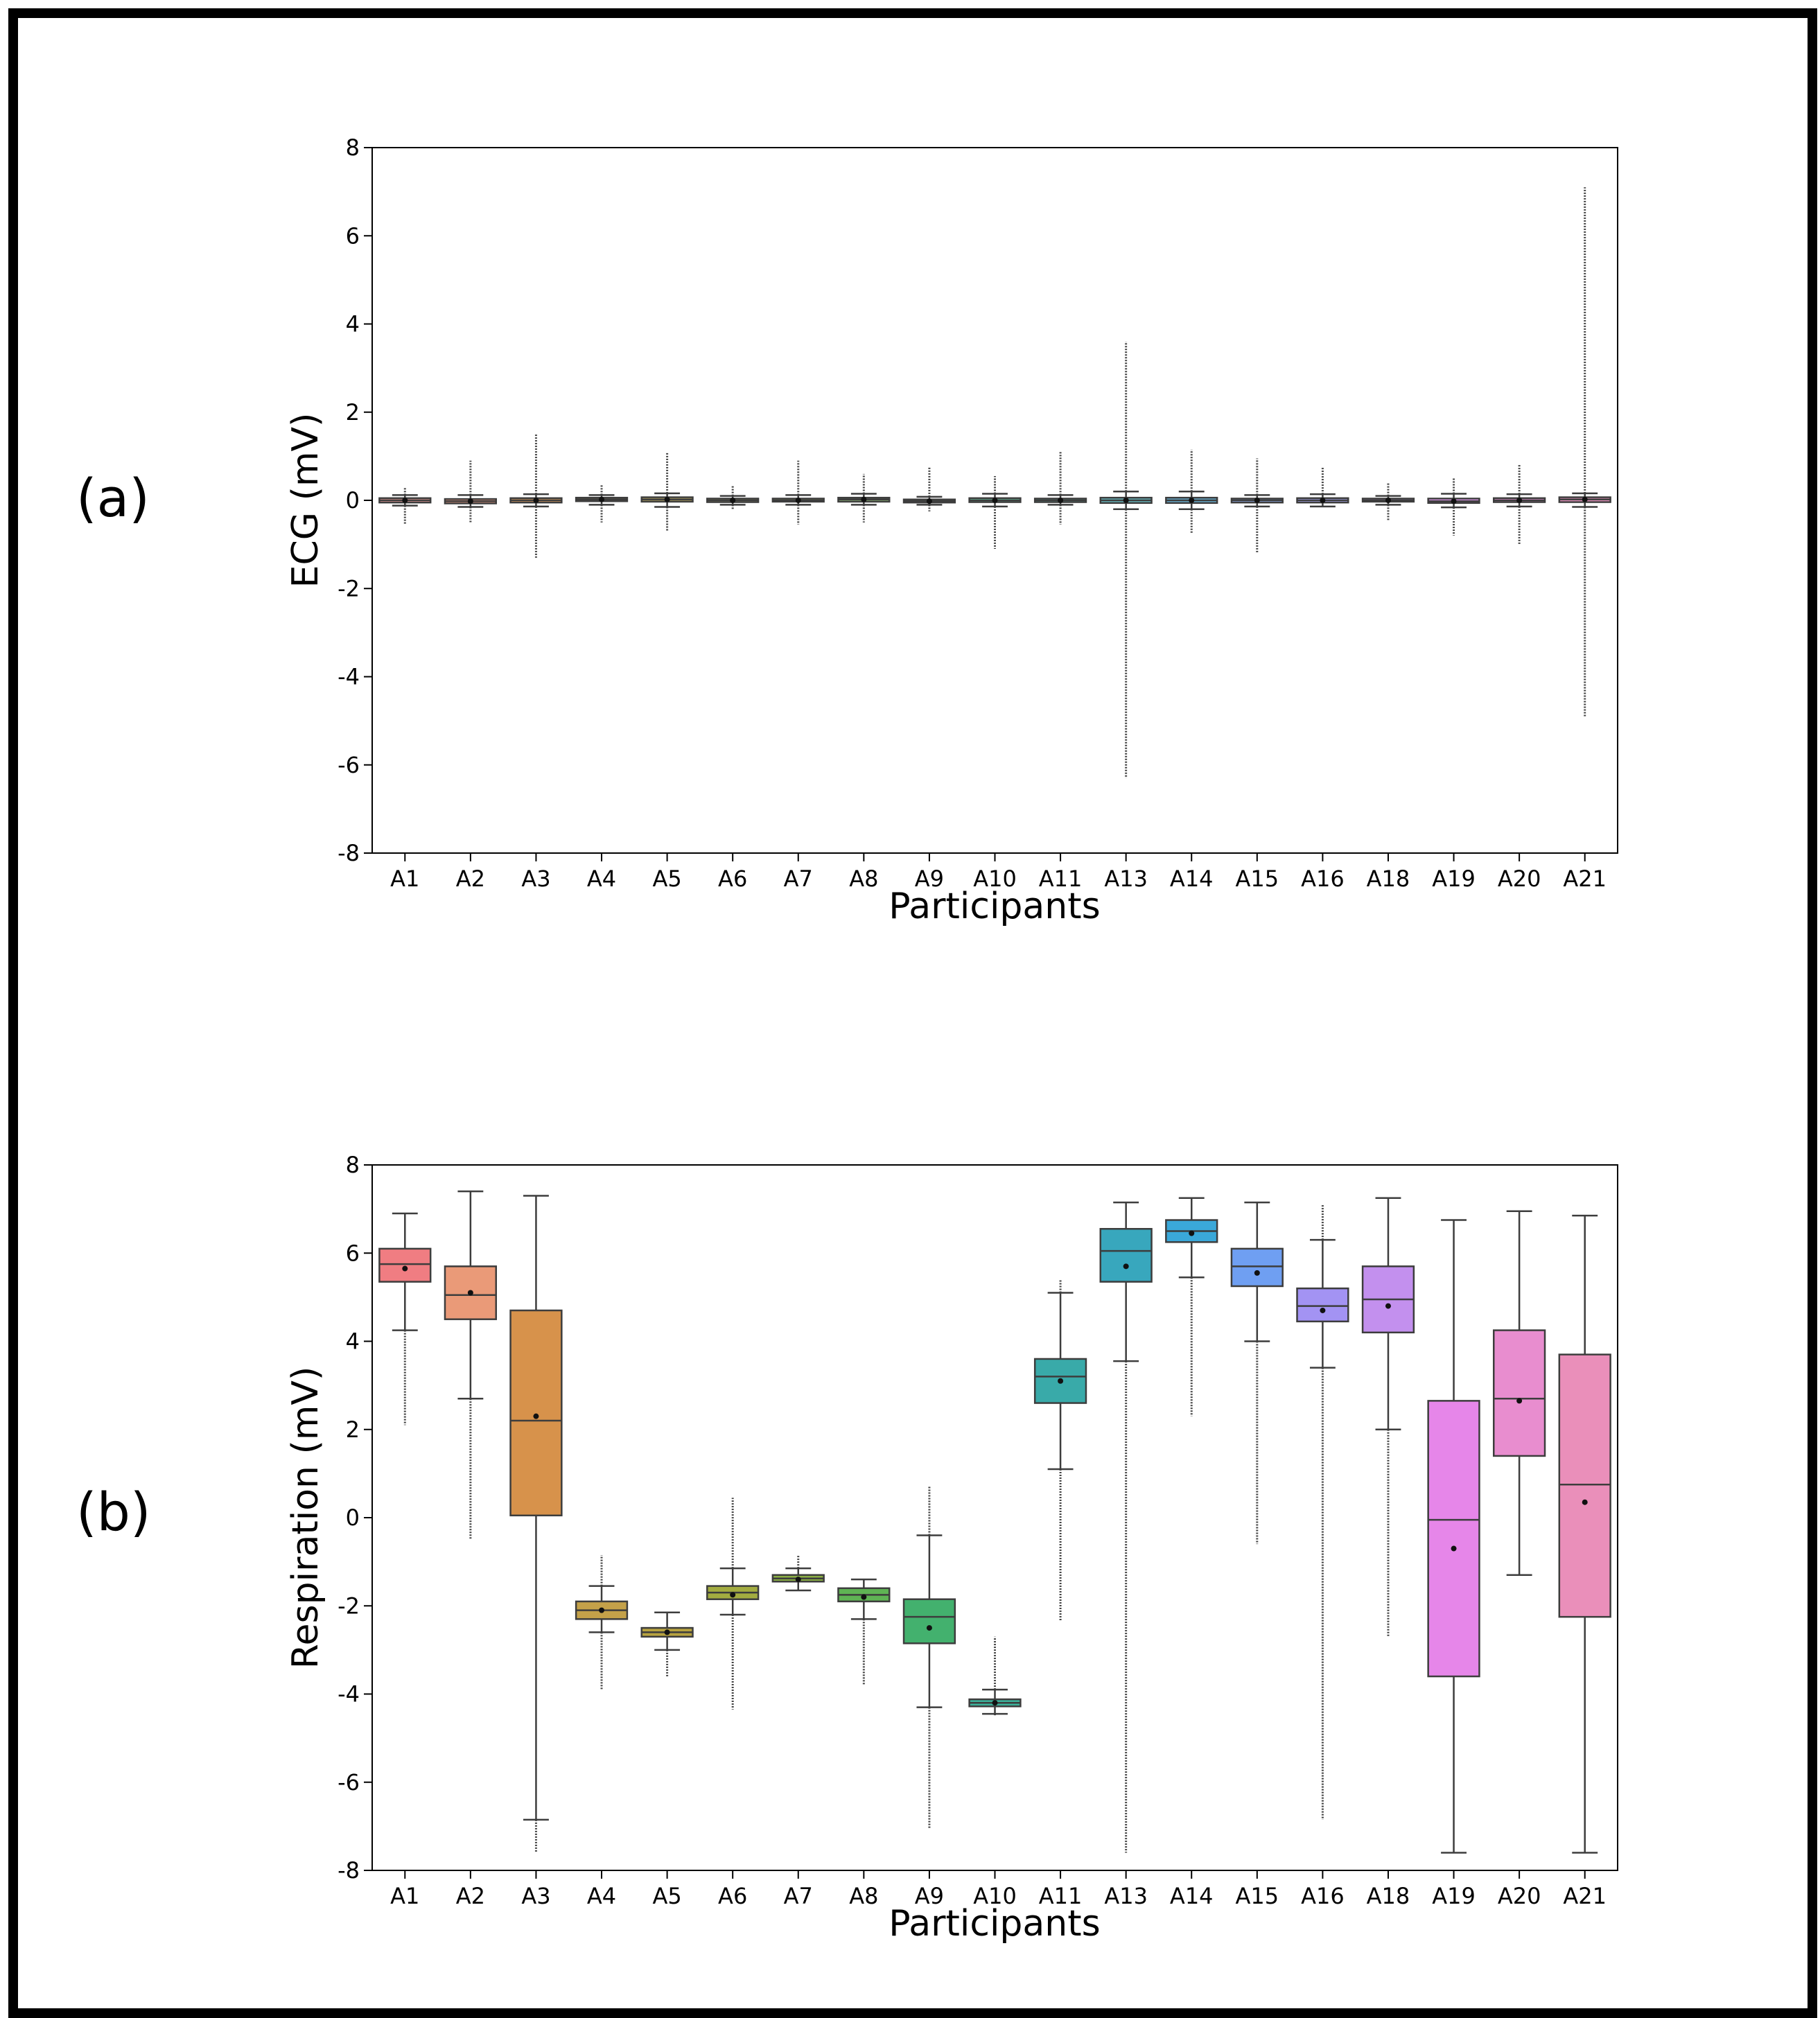 This screenshot has width=1820, height=2018. Describe the element at coordinates (929, 1657) in the screenshot. I see `box-A9` at that location.